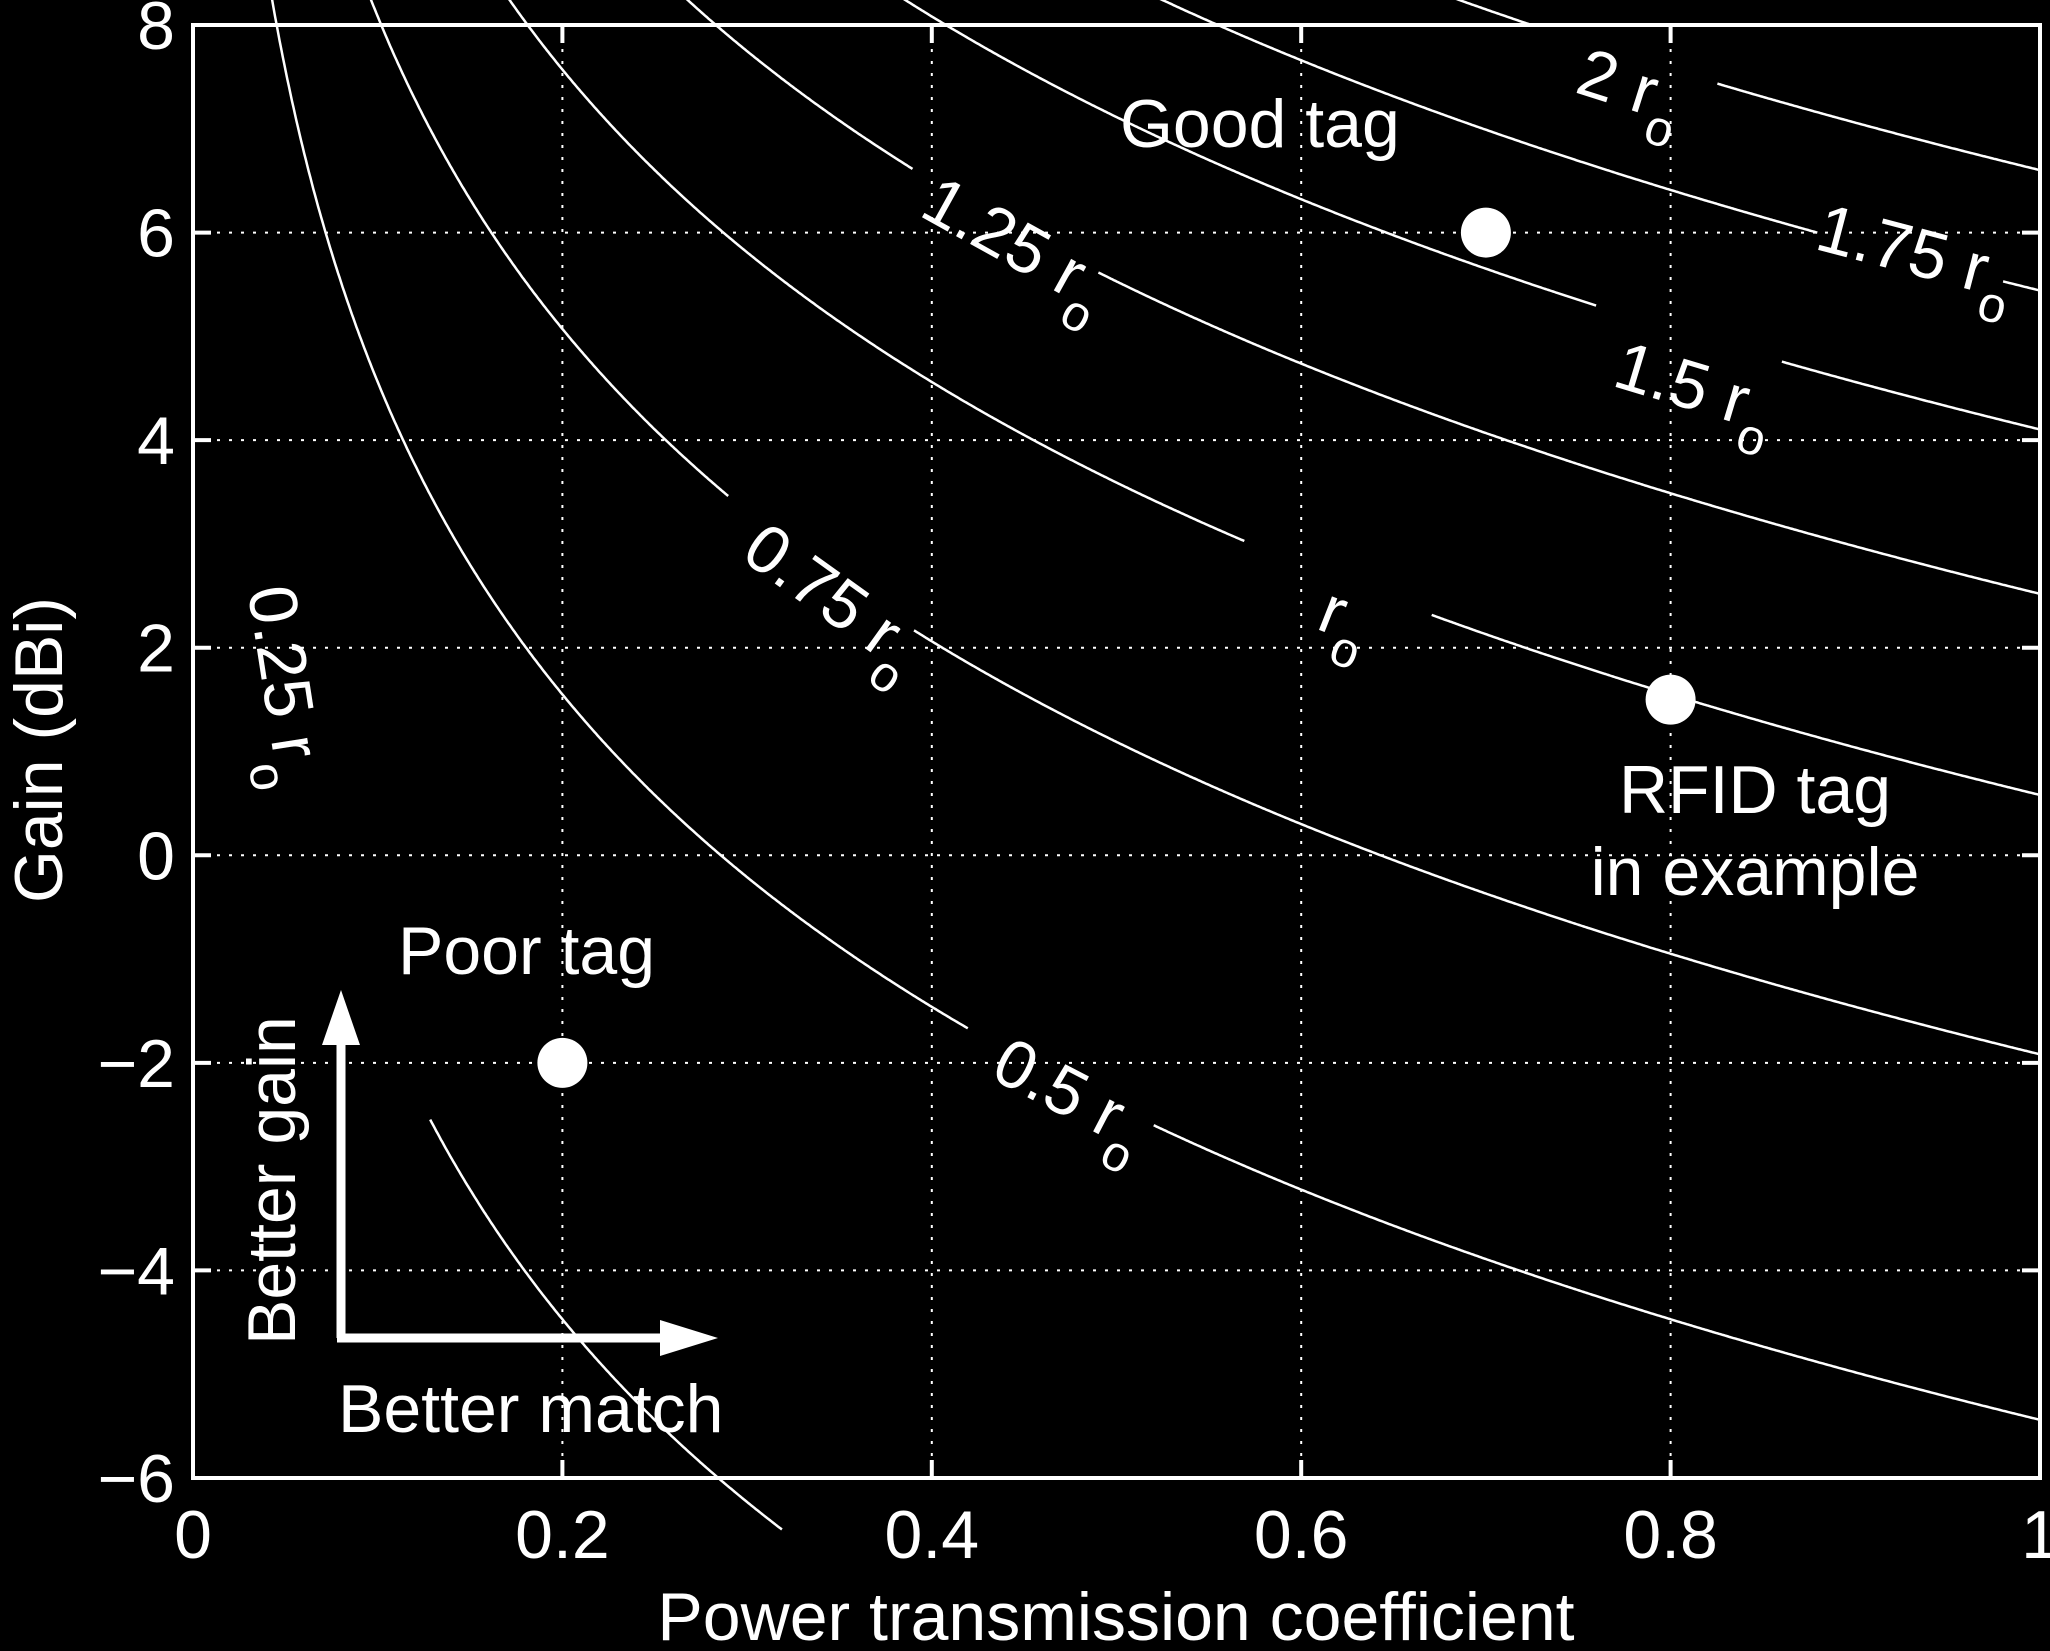 This screenshot has width=2050, height=1651. Describe the element at coordinates (1260, 124) in the screenshot. I see `good-tag-label: Good tag` at that location.